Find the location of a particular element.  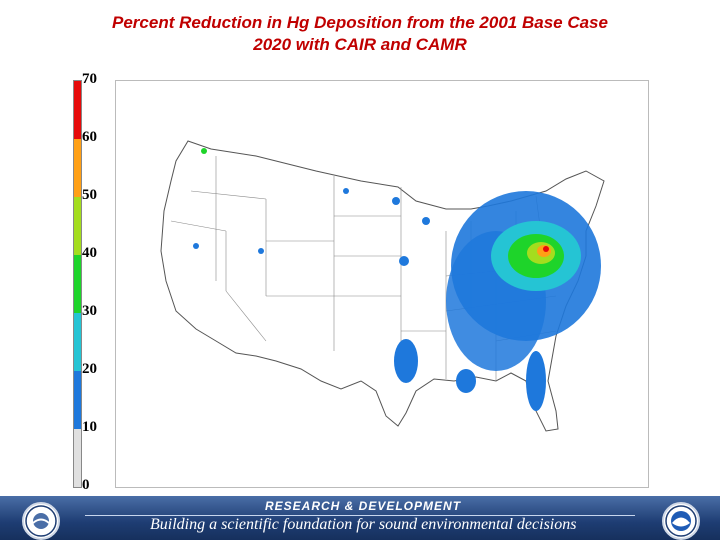

colorbar is located at coordinates (77, 284).